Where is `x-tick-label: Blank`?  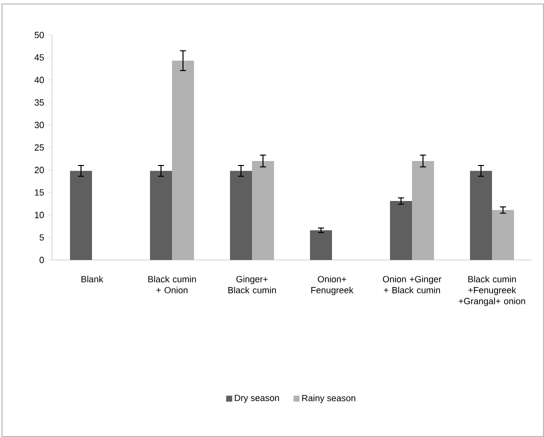 x-tick-label: Blank is located at coordinates (93, 279).